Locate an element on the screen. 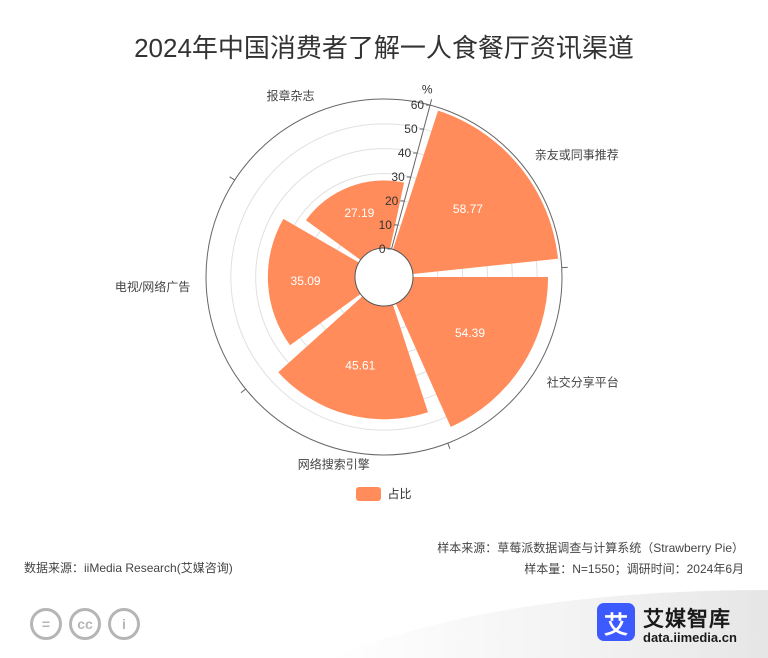 Image resolution: width=768 pixels, height=658 pixels. chart-title: 2024年中国消费者了解一人食餐厅资讯渠道 is located at coordinates (384, 48).